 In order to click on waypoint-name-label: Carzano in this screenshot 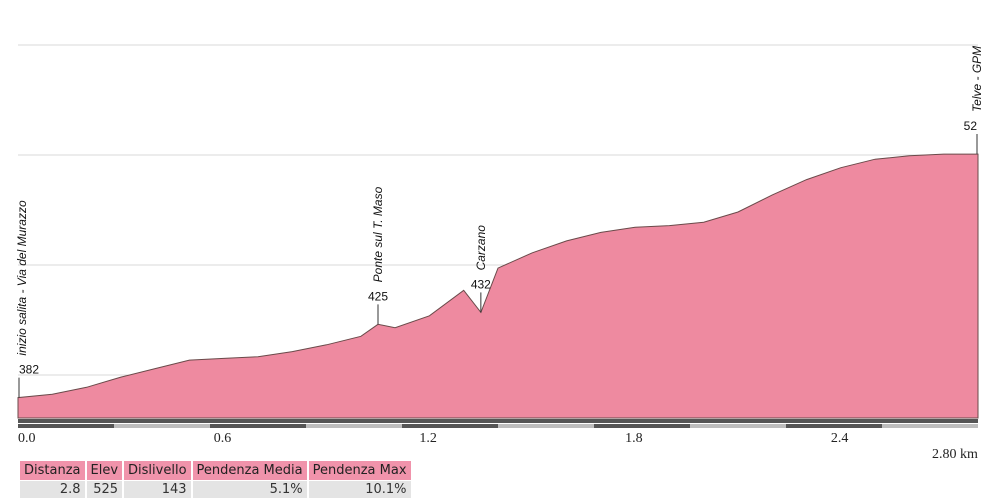, I will do `click(481, 248)`.